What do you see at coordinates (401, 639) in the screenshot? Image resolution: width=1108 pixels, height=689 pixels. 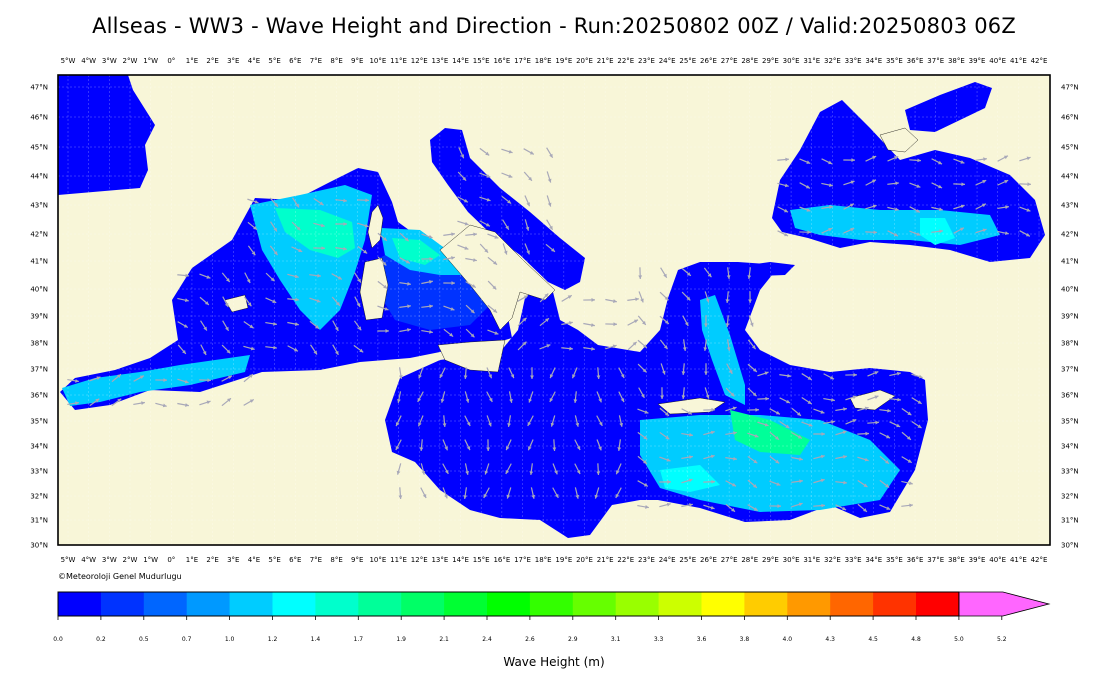 I see `colorbar-tick-label: 1.9` at bounding box center [401, 639].